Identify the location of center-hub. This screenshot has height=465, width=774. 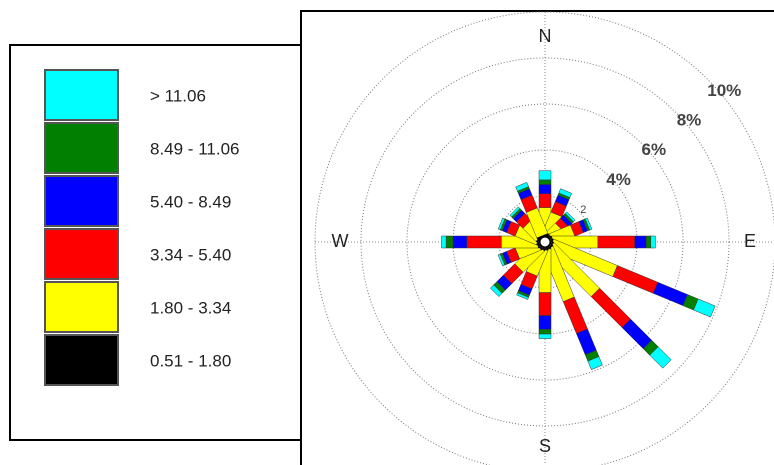
(545, 242).